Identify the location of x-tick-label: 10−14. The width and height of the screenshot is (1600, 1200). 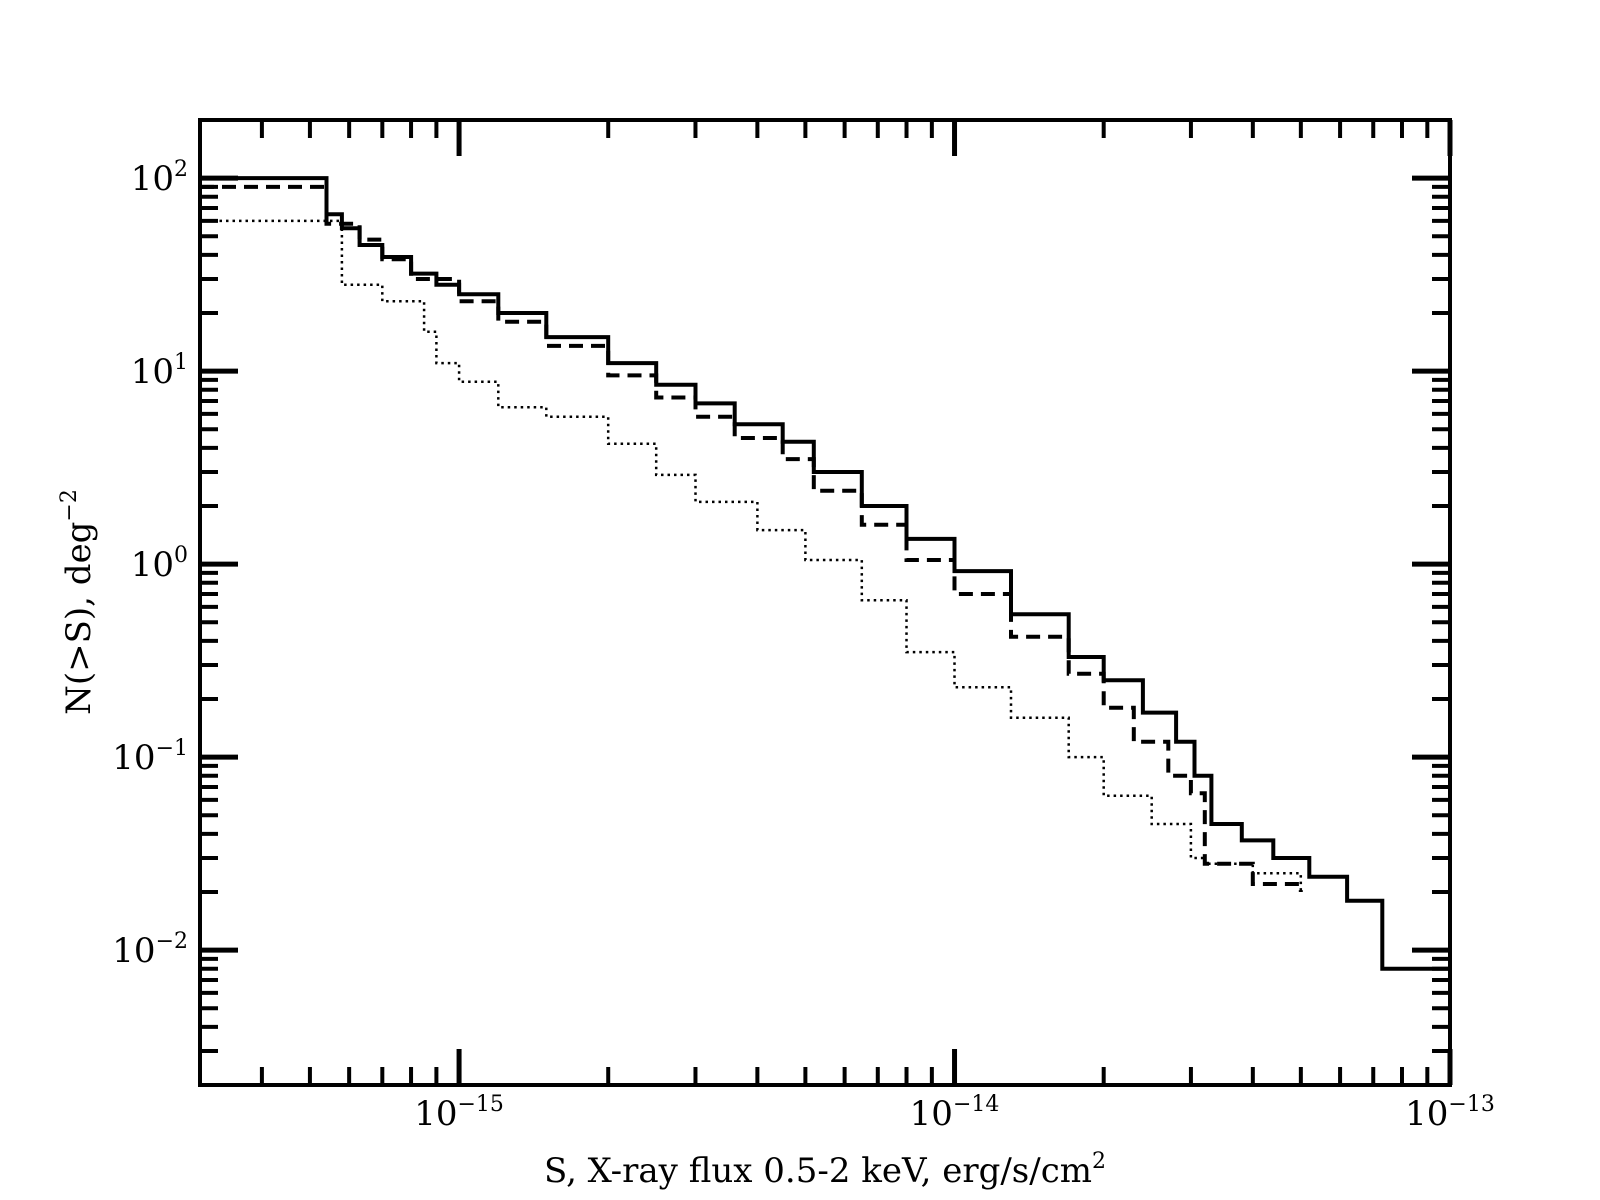
(955, 1113).